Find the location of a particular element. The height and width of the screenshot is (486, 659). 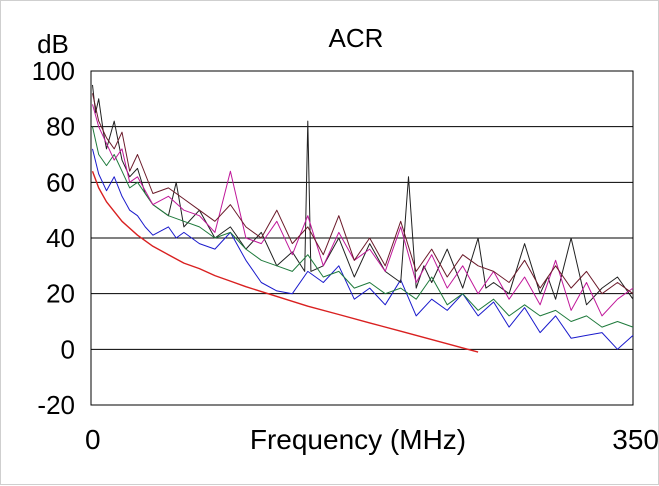

y-tick-label: 100 is located at coordinates (53, 71).